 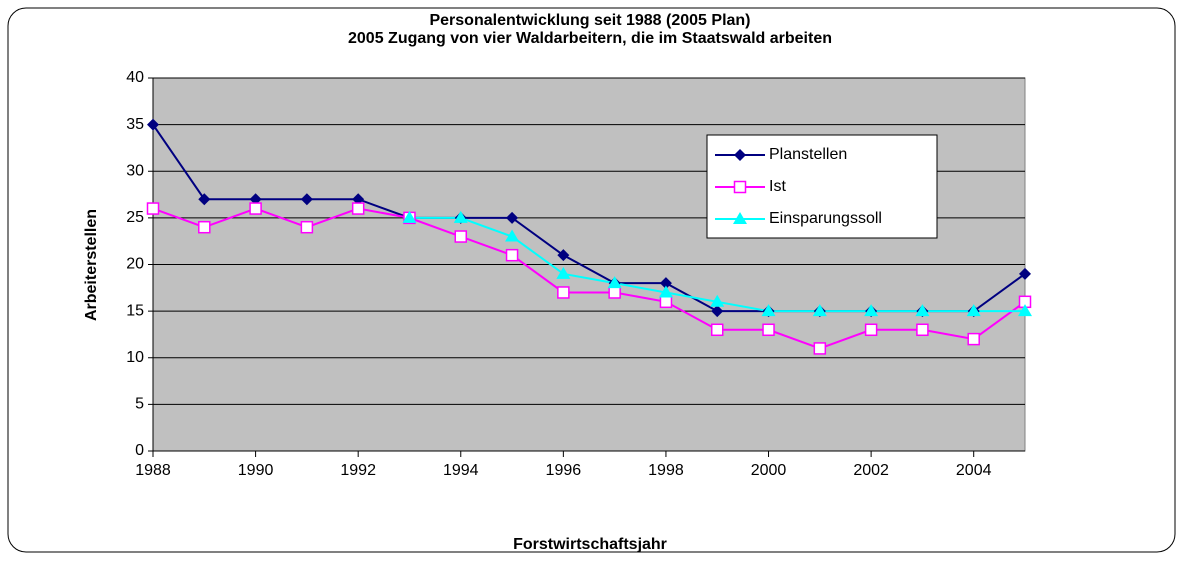 I want to click on legend-label: Ist, so click(x=777, y=186).